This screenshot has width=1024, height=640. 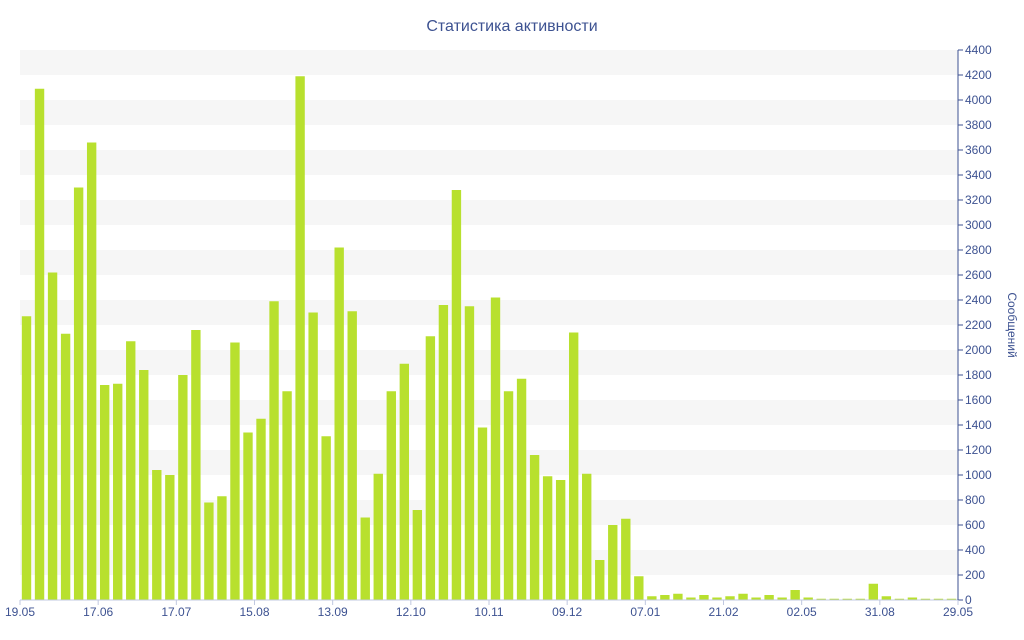 What do you see at coordinates (567, 612) in the screenshot?
I see `x-tick-label: 09.12` at bounding box center [567, 612].